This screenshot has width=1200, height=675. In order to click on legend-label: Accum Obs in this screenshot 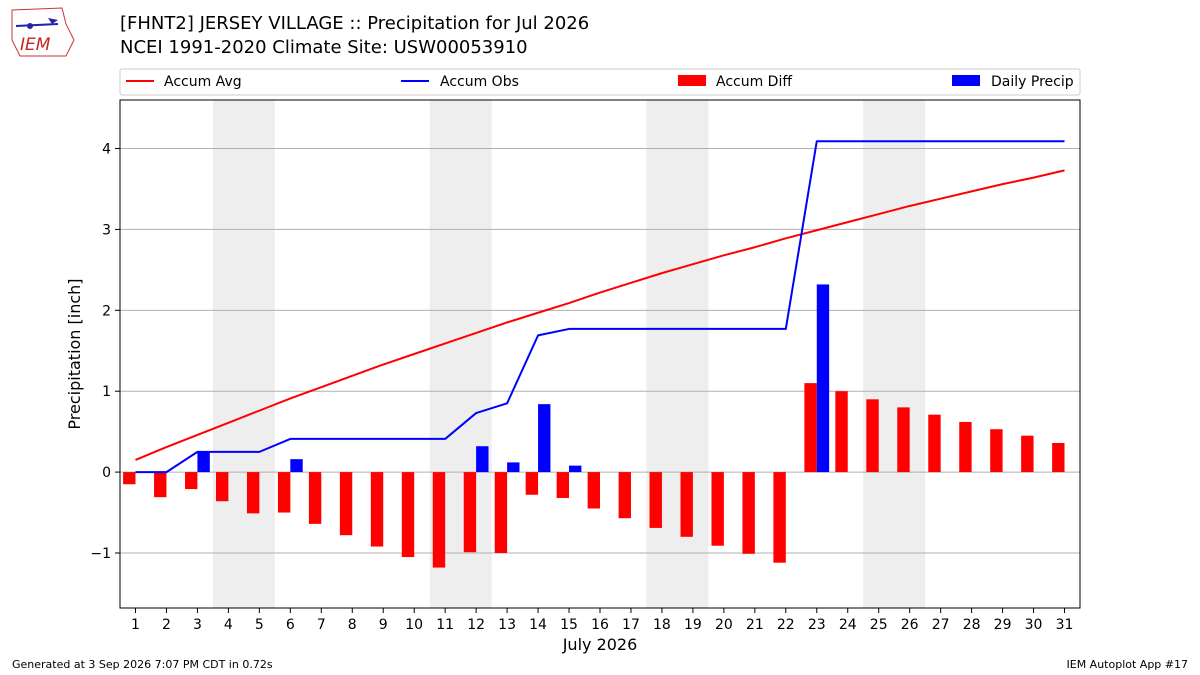, I will do `click(479, 82)`.